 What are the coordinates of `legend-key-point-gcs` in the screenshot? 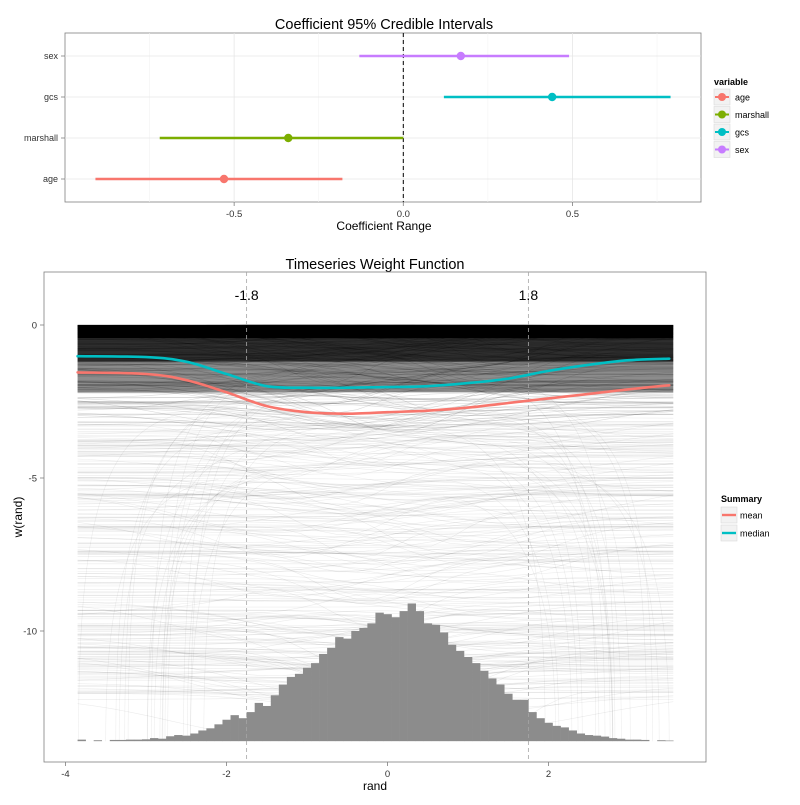 It's located at (722, 132).